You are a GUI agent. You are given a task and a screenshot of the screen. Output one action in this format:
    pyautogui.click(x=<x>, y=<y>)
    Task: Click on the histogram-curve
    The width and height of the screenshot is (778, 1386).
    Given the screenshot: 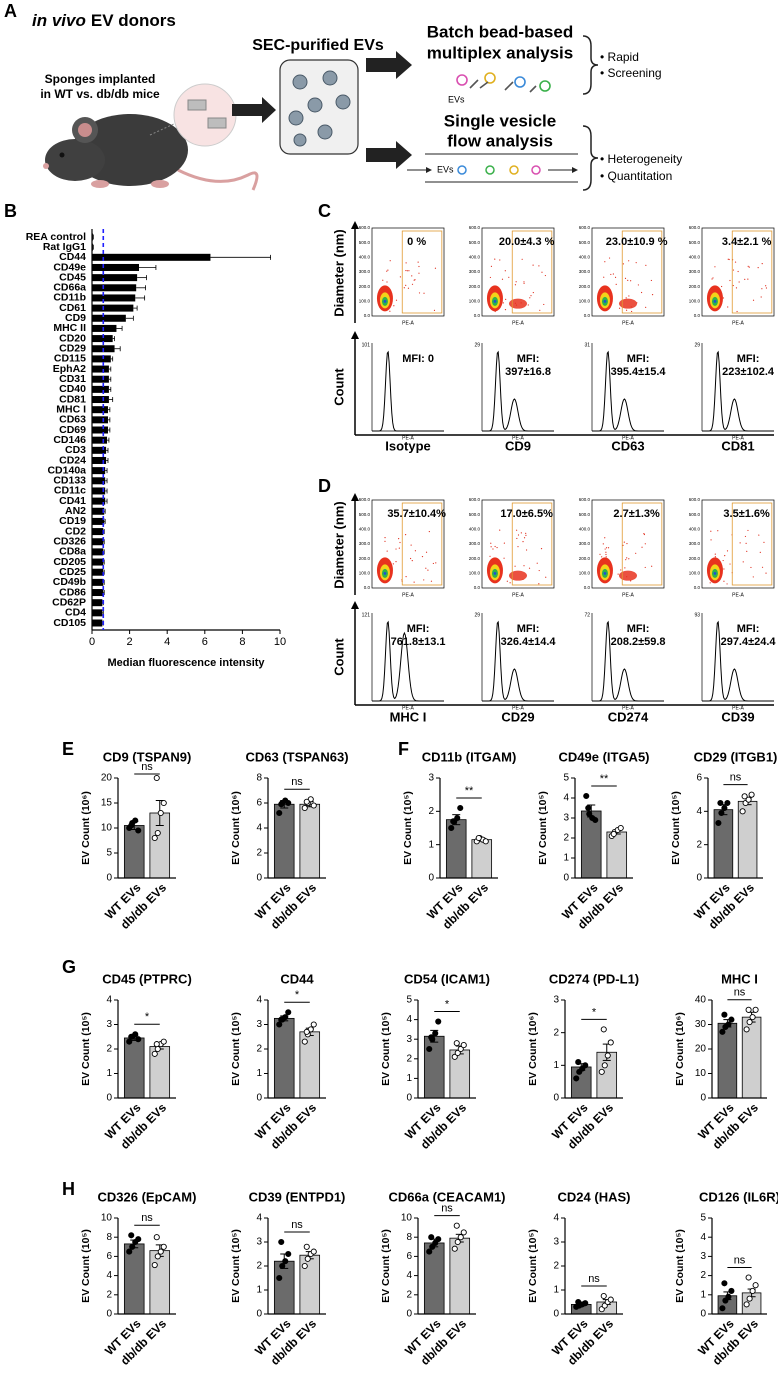 What is the action you would take?
    pyautogui.click(x=518, y=661)
    